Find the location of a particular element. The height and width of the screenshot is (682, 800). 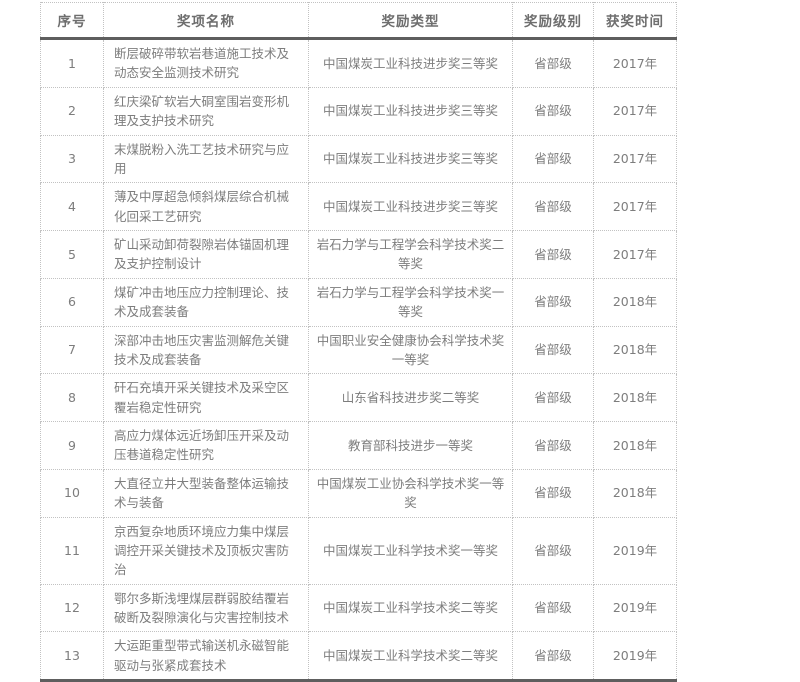

header-row: 序号 奖项名称 奖励类型 奖励级别 获奖时间 is located at coordinates (358, 21).